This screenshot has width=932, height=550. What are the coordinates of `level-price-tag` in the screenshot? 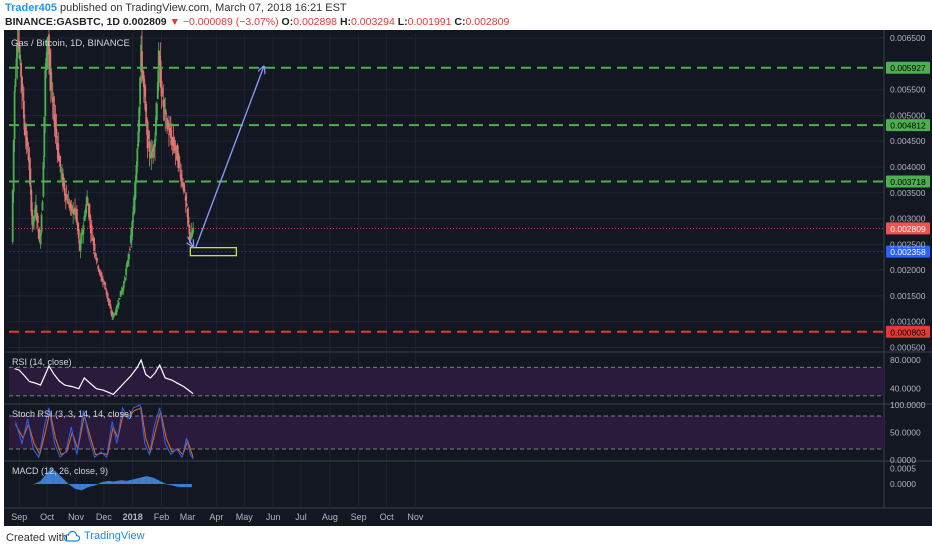 It's located at (908, 181).